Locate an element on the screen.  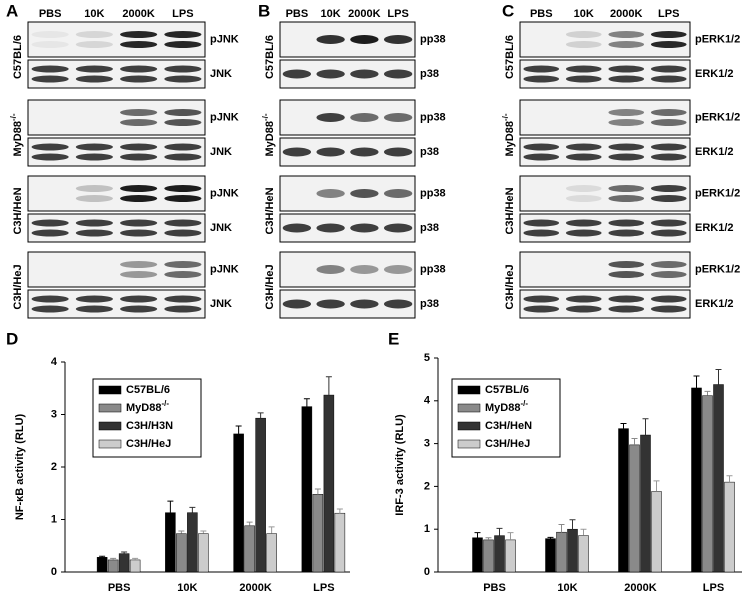
strain-name: C3H/HeJ is located at coordinates (18, 286).